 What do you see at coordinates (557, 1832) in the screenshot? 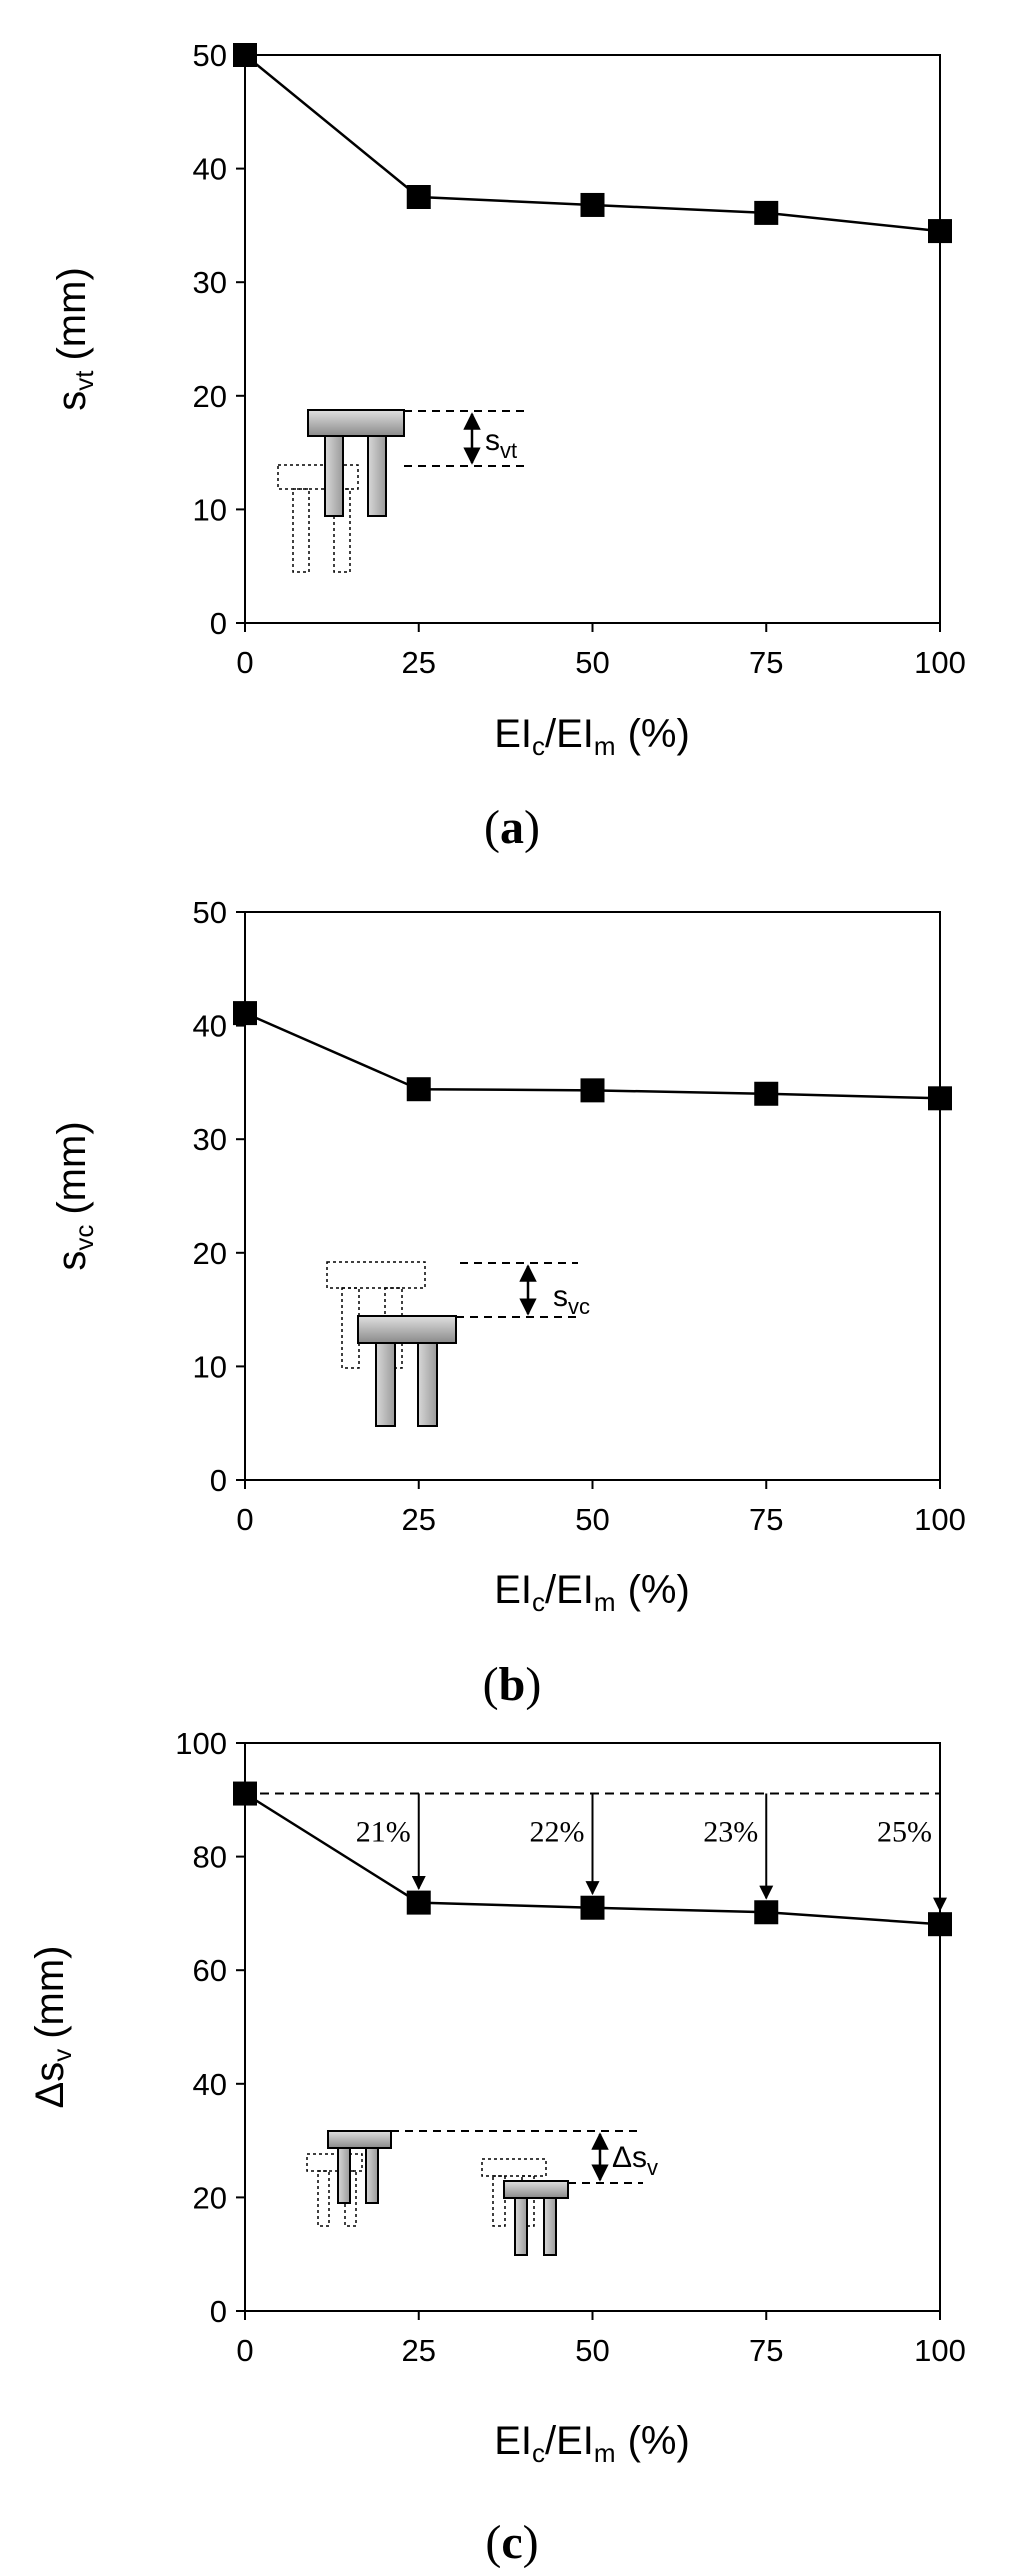
I see `reduction-label: 22%` at bounding box center [557, 1832].